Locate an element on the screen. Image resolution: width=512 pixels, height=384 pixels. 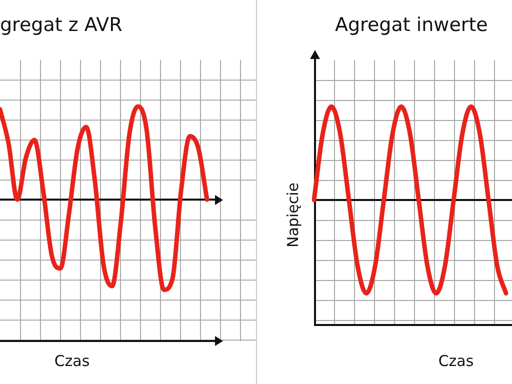
y-axis-title: Napięcie is located at coordinates (293, 215).